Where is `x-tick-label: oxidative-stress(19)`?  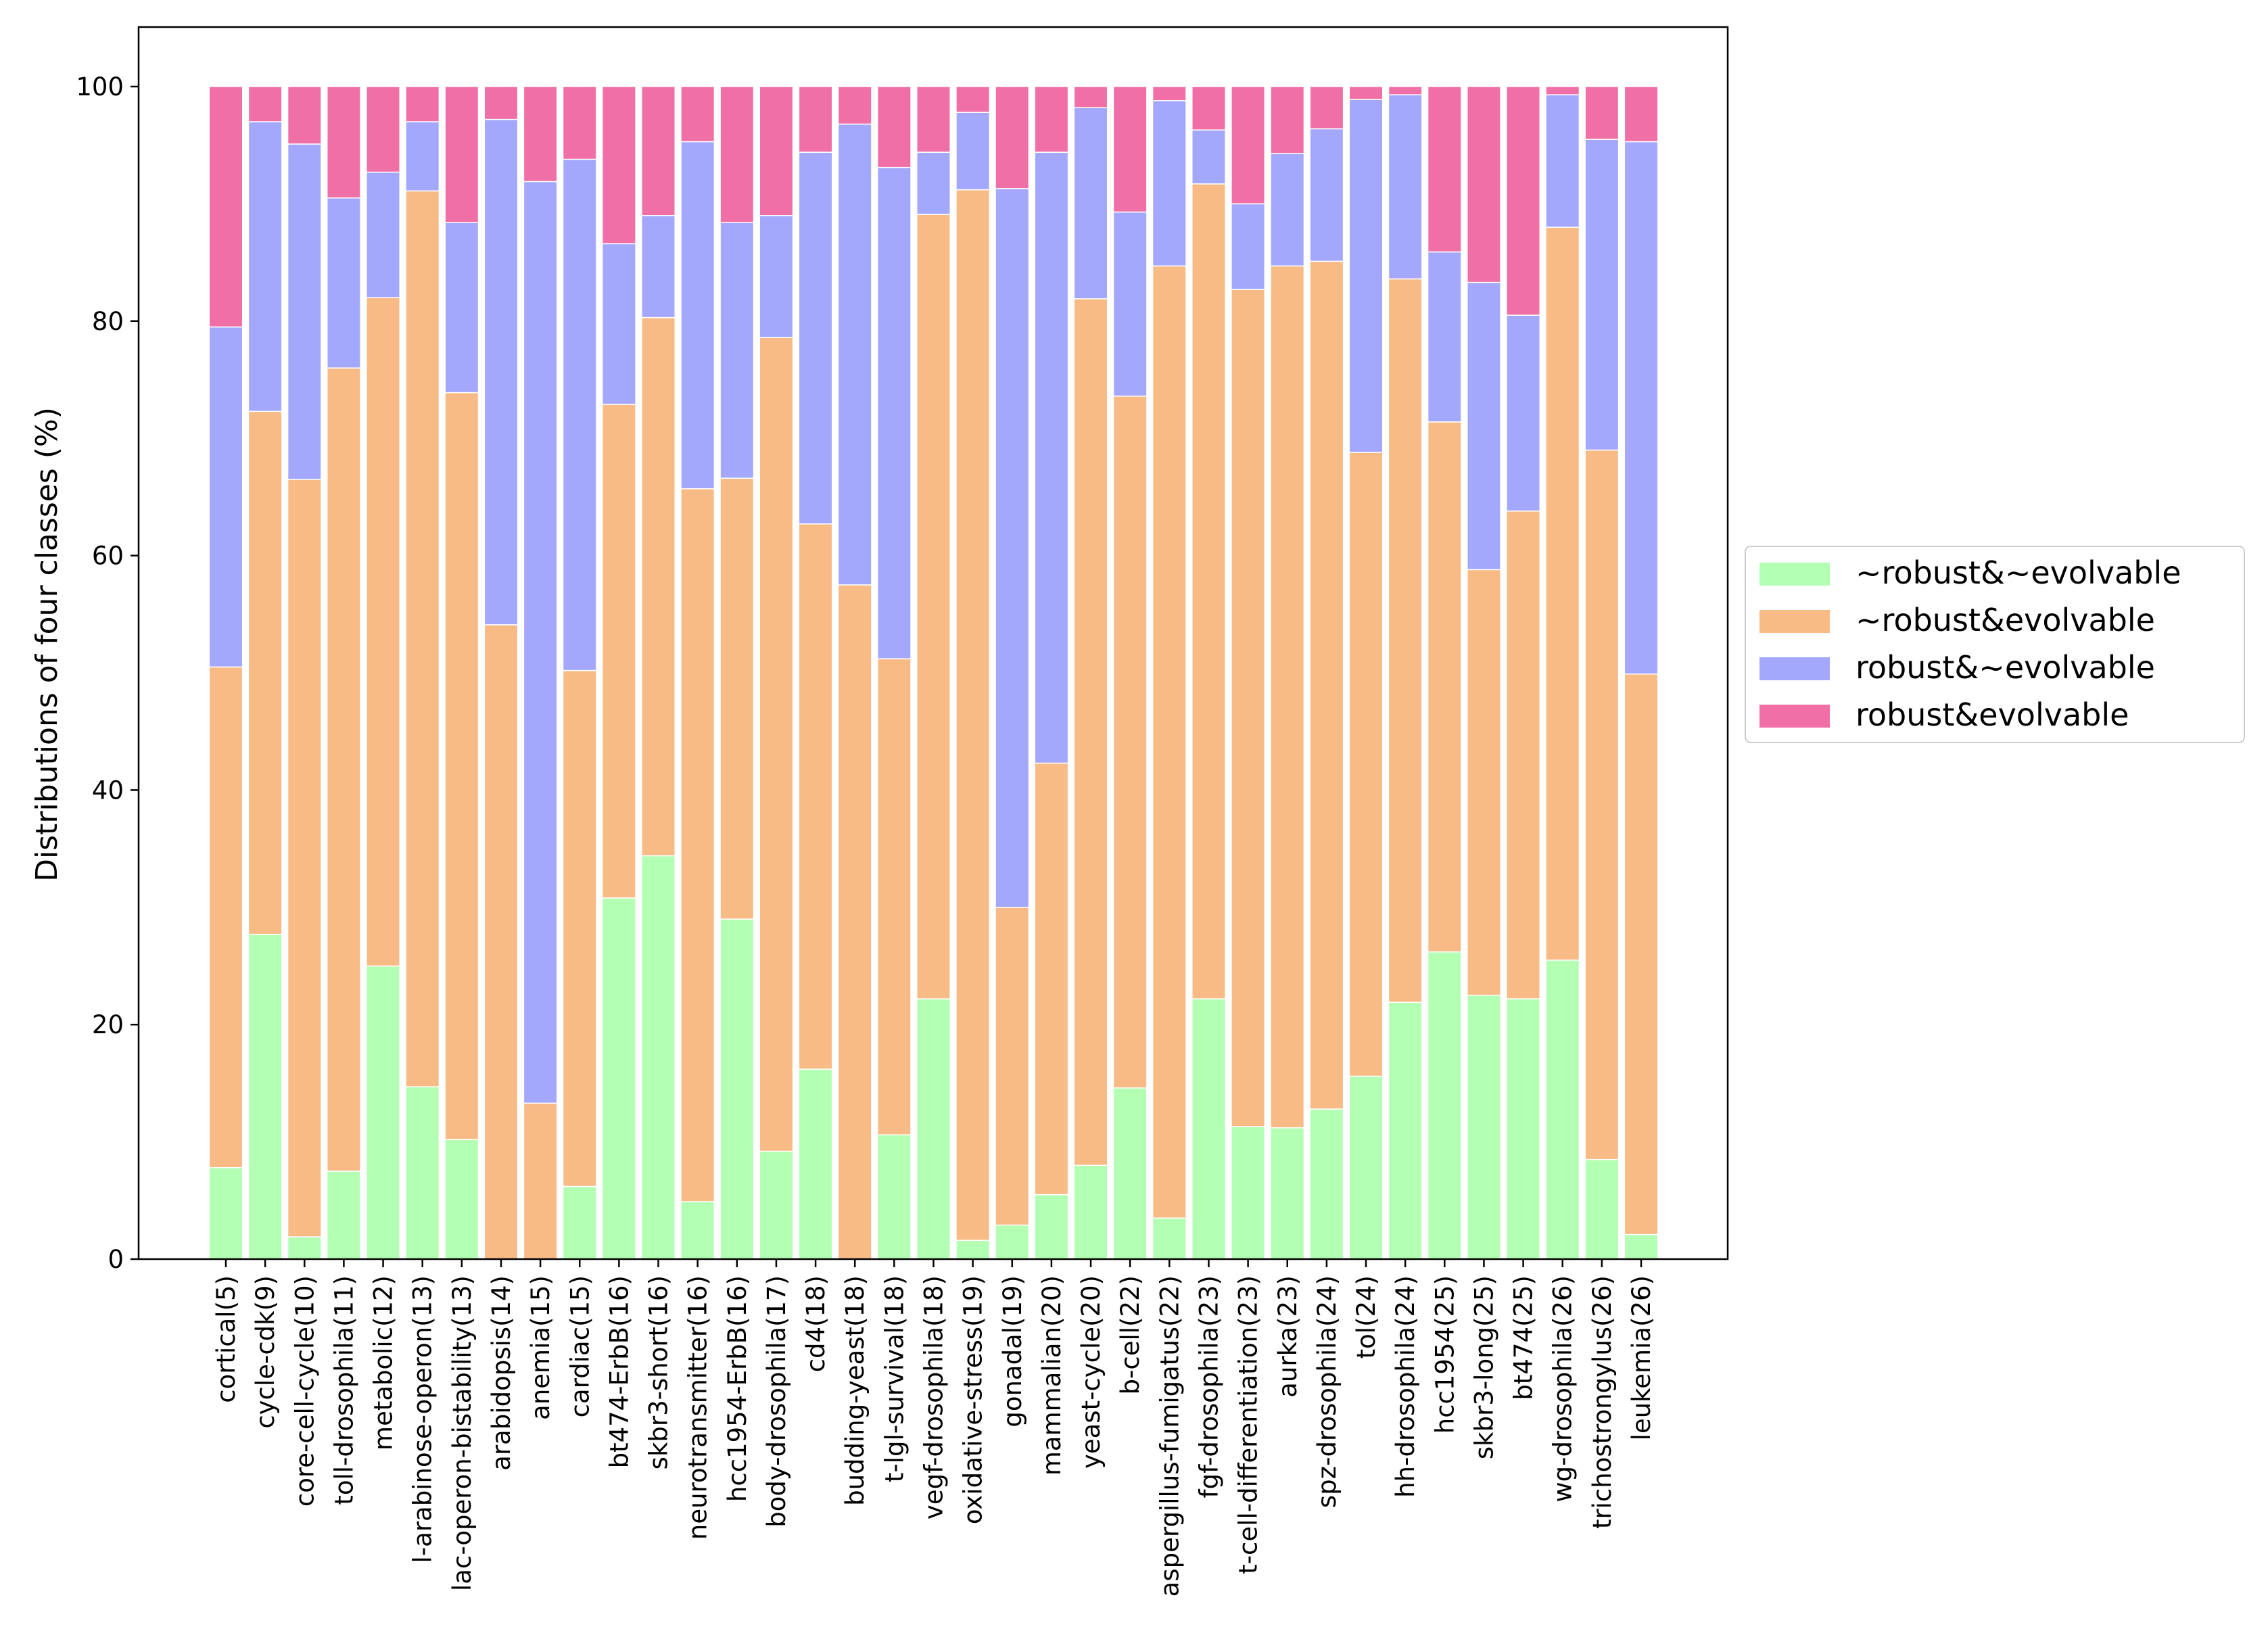
x-tick-label: oxidative-stress(19) is located at coordinates (973, 1400).